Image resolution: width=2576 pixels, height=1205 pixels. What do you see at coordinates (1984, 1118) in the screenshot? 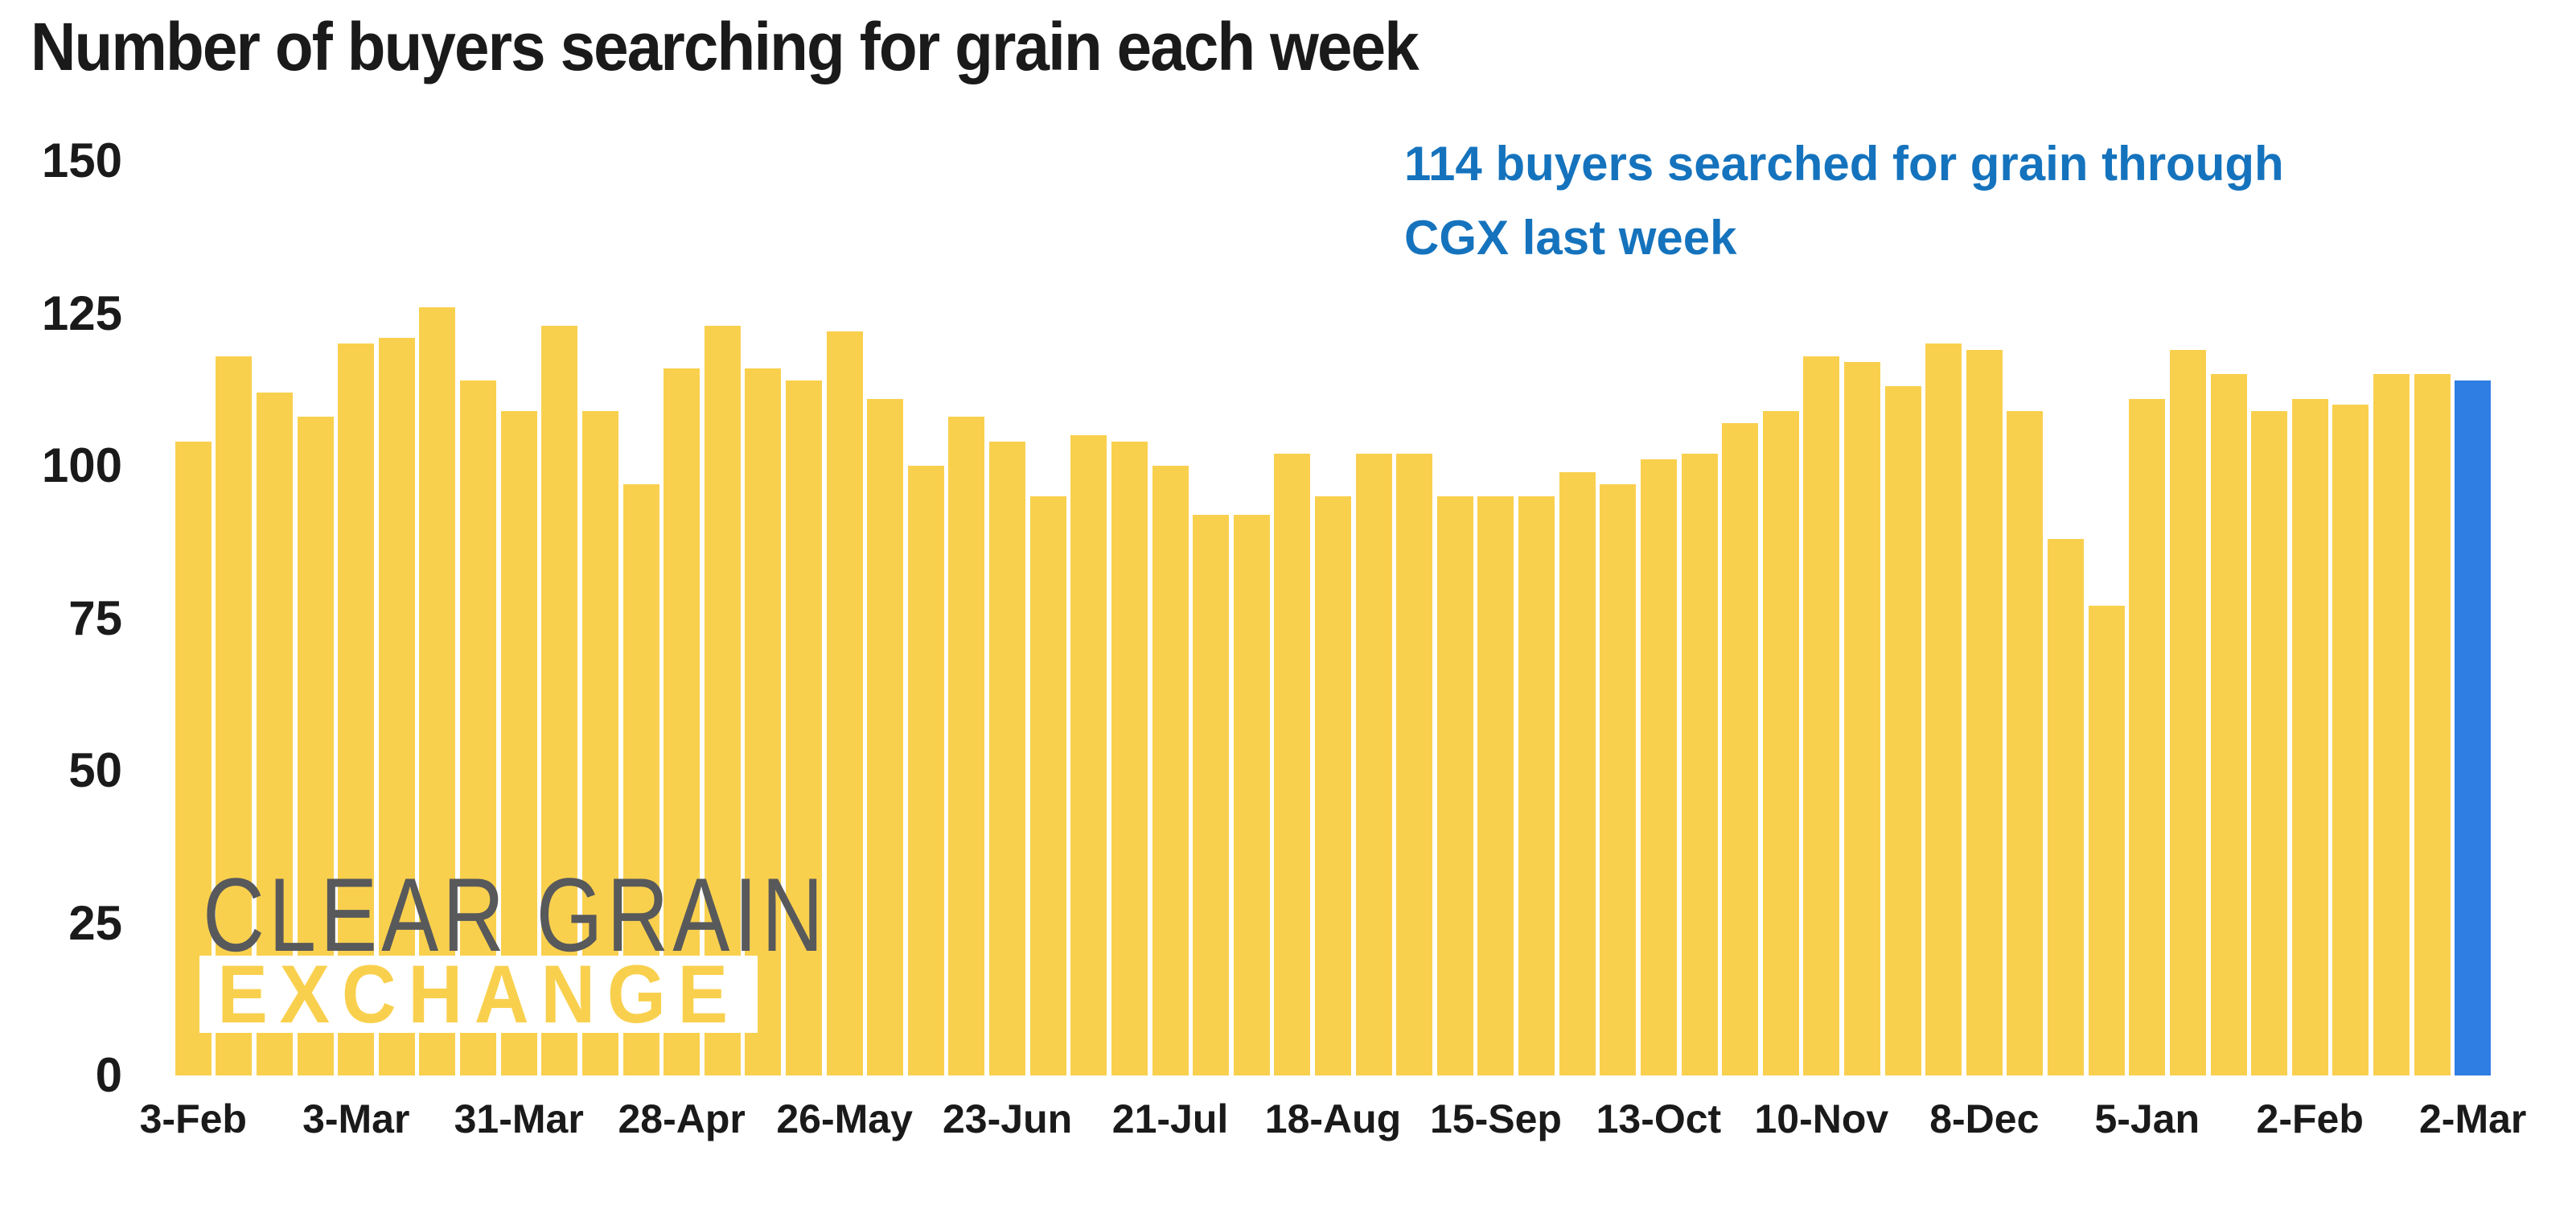
I see `x-axis-tick-label: 8-Dec` at bounding box center [1984, 1118].